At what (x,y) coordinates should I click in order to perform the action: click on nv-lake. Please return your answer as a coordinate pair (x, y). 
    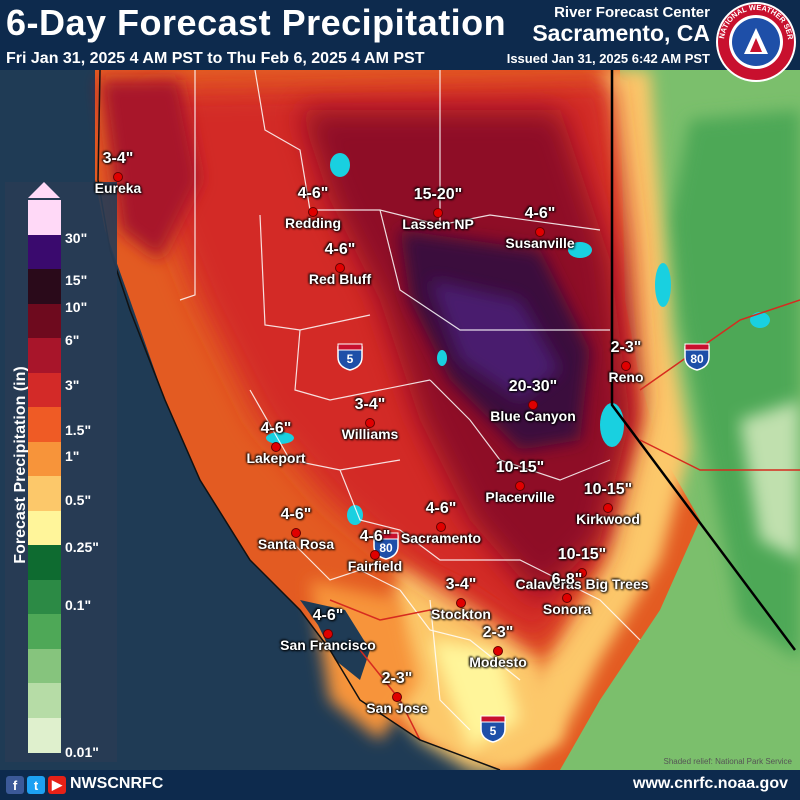
    Looking at the image, I should click on (760, 320).